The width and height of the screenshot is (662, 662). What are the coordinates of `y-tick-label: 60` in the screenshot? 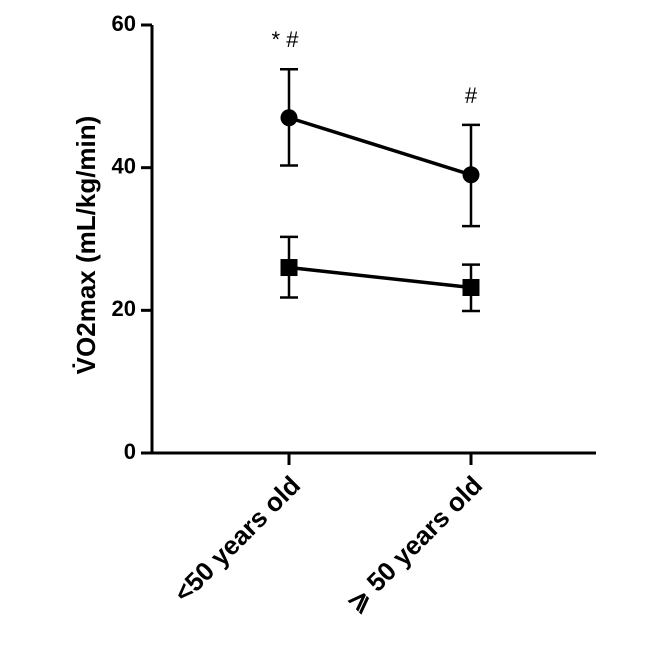 It's located at (124, 23).